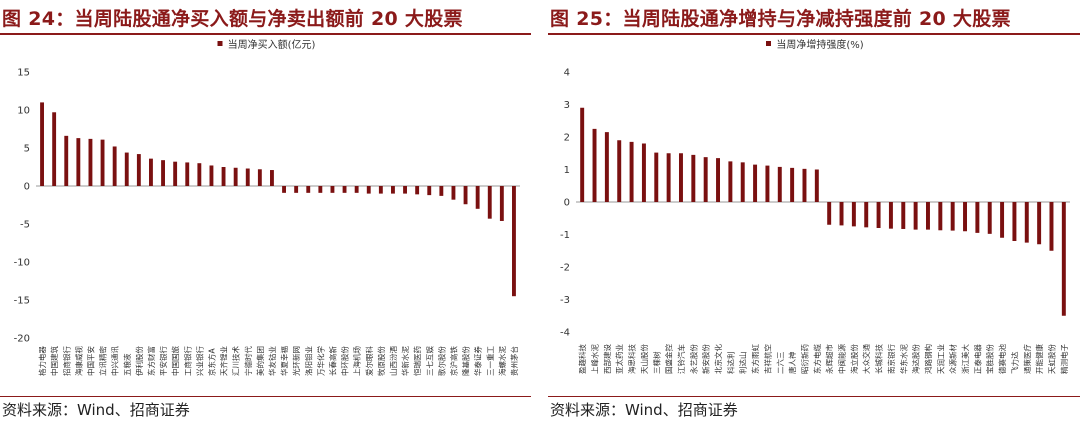 The image size is (1080, 421). What do you see at coordinates (272, 44) in the screenshot?
I see `legend-label: 当周净买入额(亿元)` at bounding box center [272, 44].